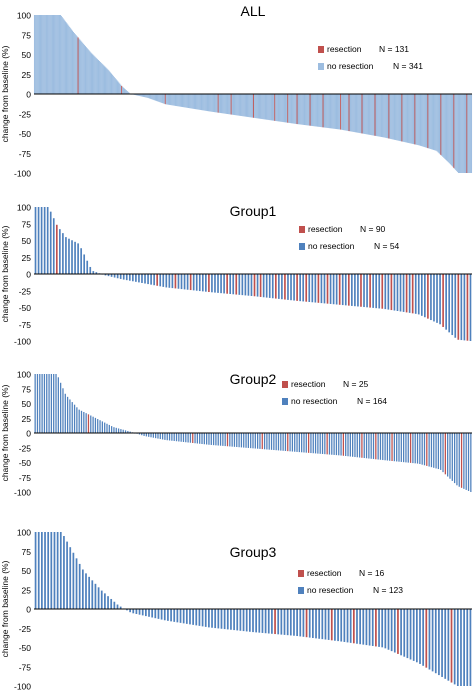  I want to click on y-tick-label: 50, so click(27, 404).